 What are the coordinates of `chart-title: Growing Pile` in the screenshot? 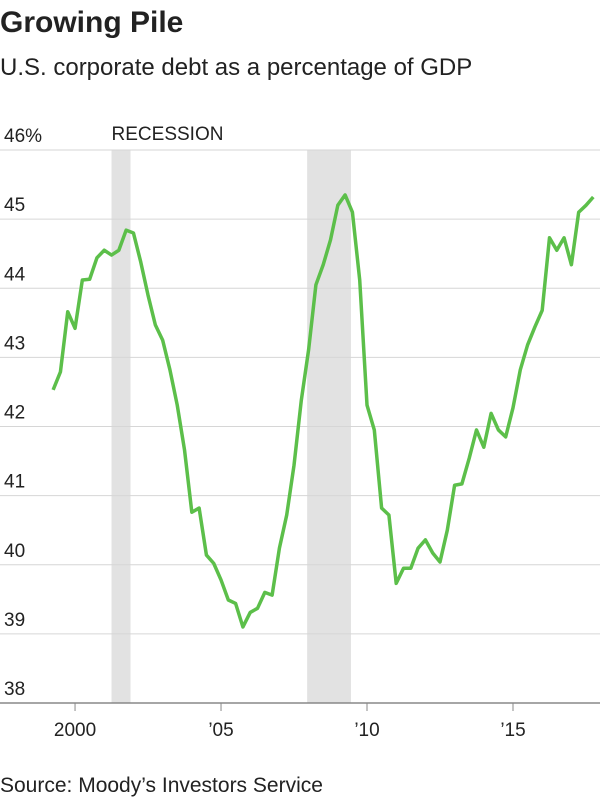 It's located at (91, 22).